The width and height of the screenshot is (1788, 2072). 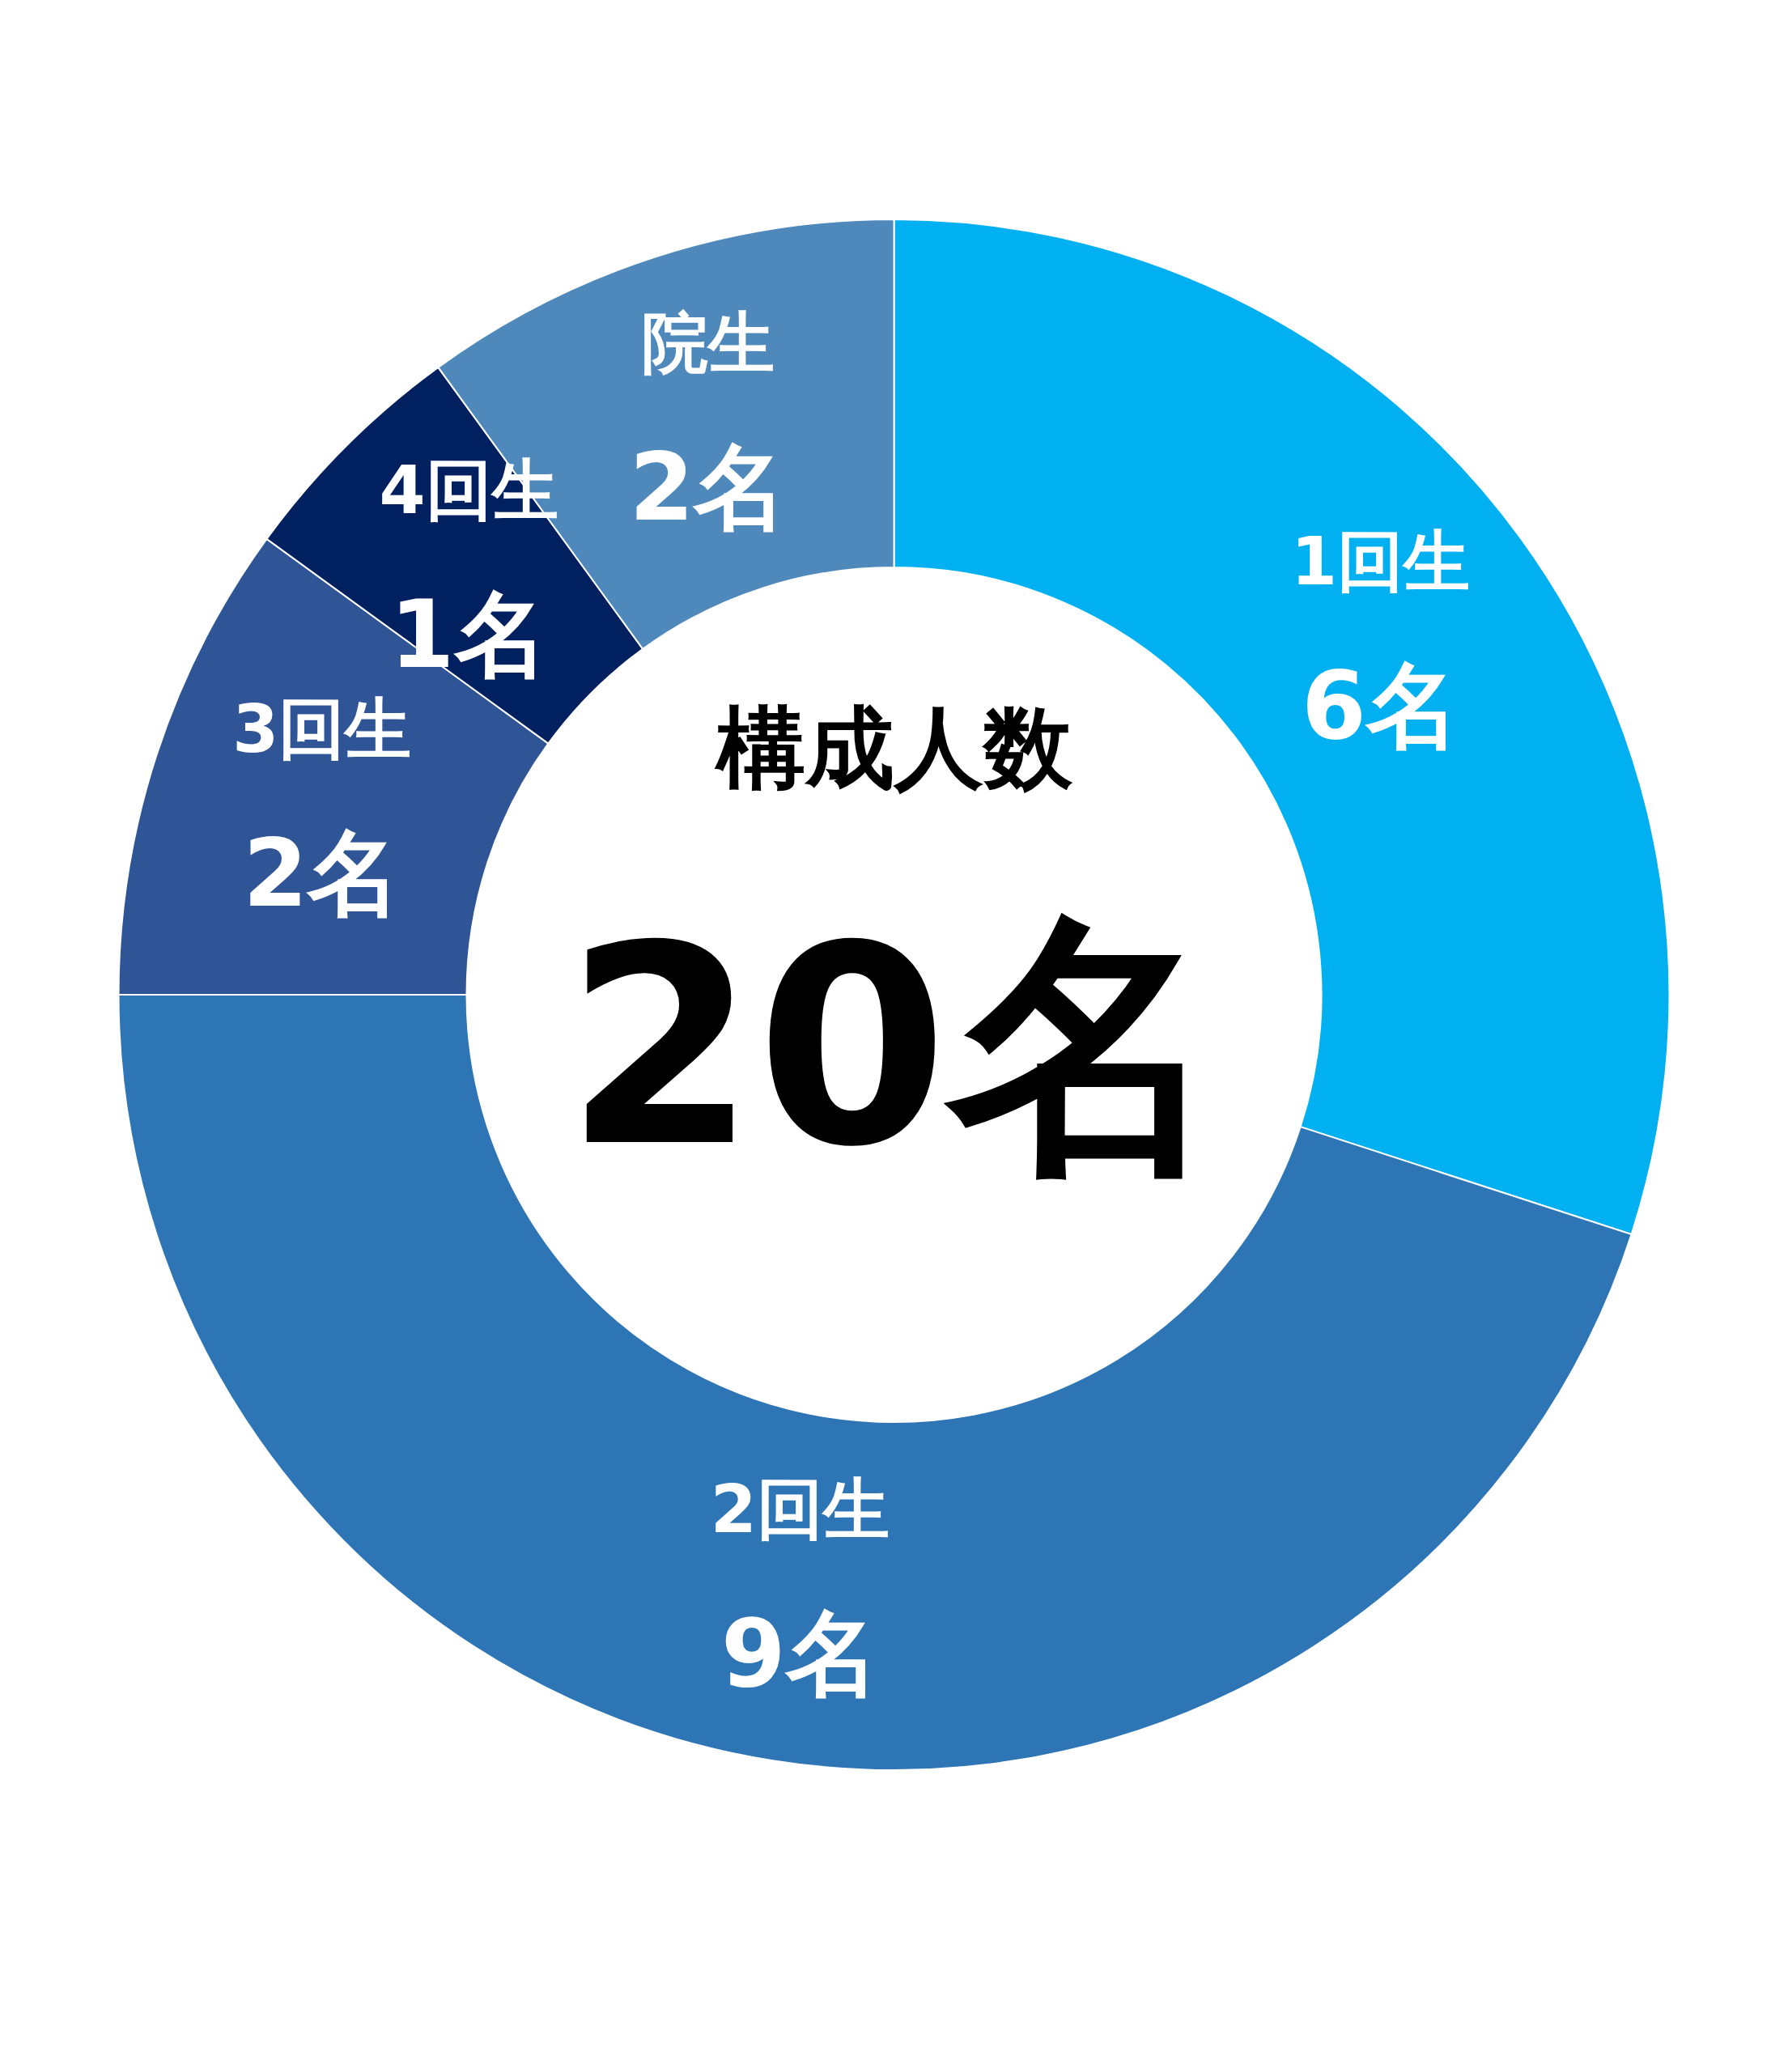 What do you see at coordinates (800, 1509) in the screenshot?
I see `slice-label: 2回生` at bounding box center [800, 1509].